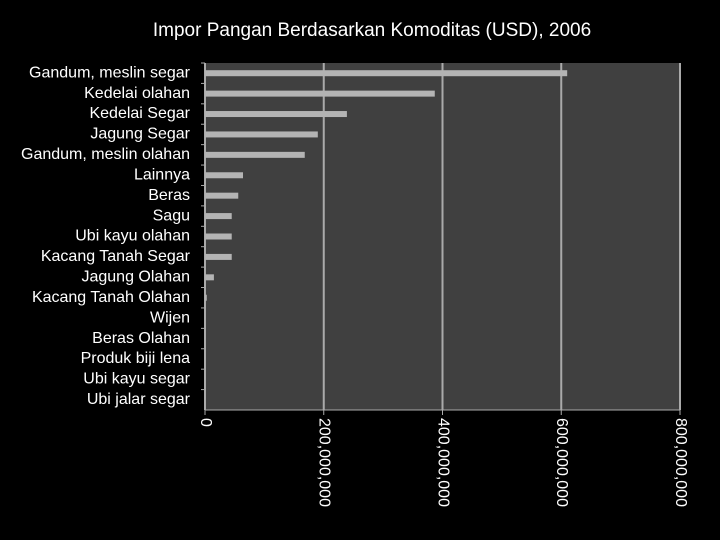  What do you see at coordinates (162, 174) in the screenshot?
I see `y-tick-label: Lainnya` at bounding box center [162, 174].